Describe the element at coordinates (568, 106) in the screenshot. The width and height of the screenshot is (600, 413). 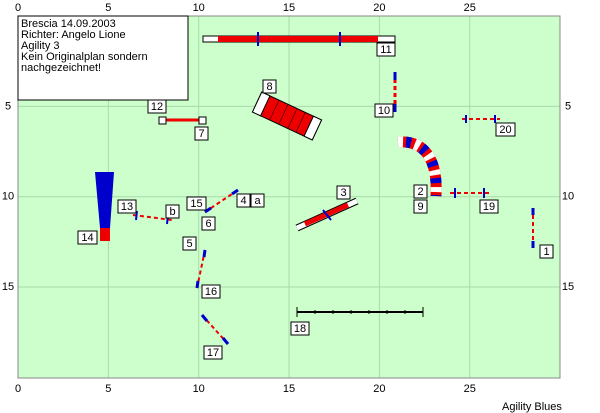
I see `y-label-right: 5` at that location.